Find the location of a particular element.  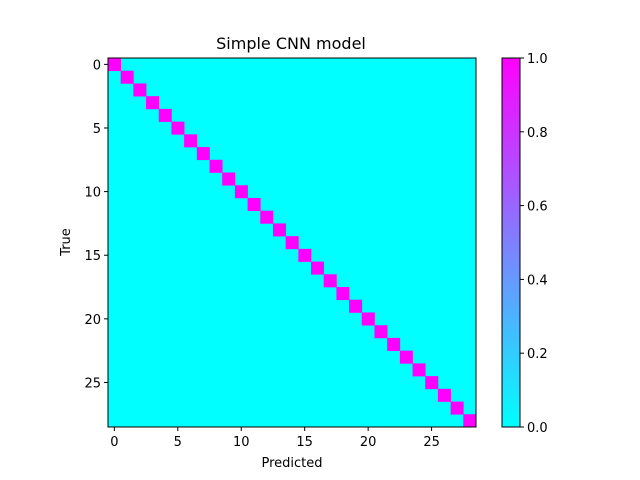

colorbar-tick-label: 1.0 is located at coordinates (537, 59).